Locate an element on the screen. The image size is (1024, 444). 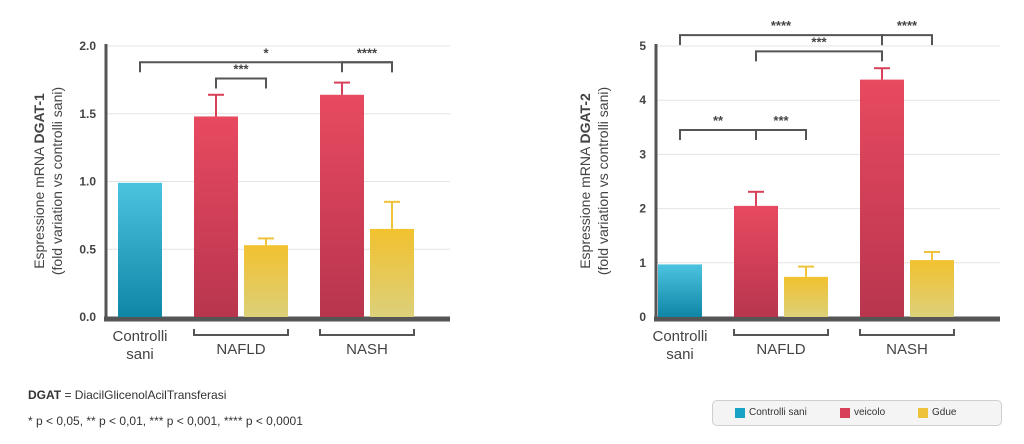
y-tick-label: 1.0 is located at coordinates (87, 182).